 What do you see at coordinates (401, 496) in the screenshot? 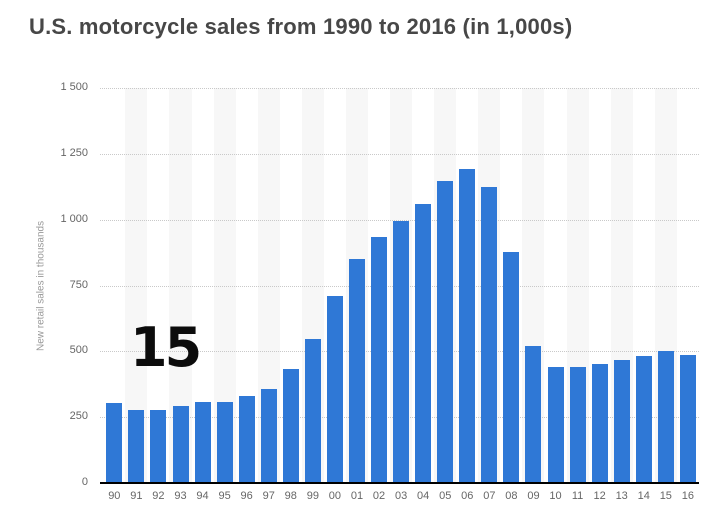
I see `x-axis-tick-label: 03` at bounding box center [401, 496].